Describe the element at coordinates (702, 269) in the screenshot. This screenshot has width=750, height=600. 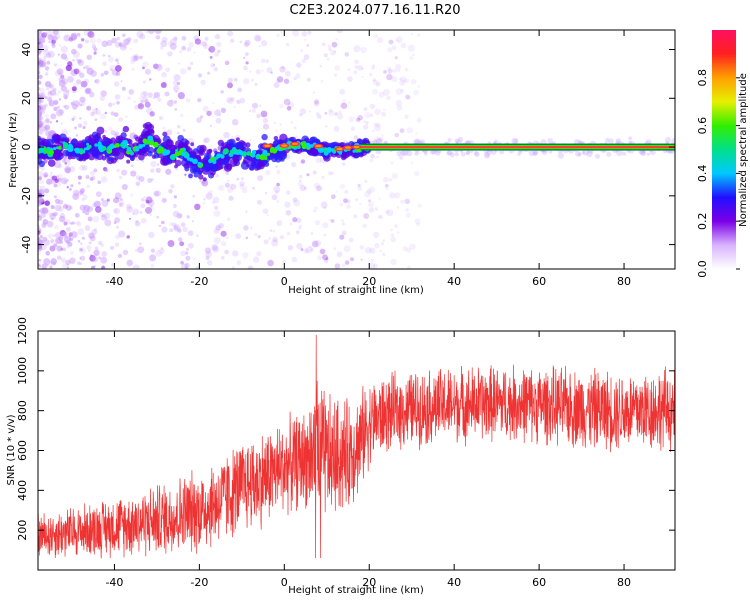
I see `colorbar-tick-label: 0.0` at that location.